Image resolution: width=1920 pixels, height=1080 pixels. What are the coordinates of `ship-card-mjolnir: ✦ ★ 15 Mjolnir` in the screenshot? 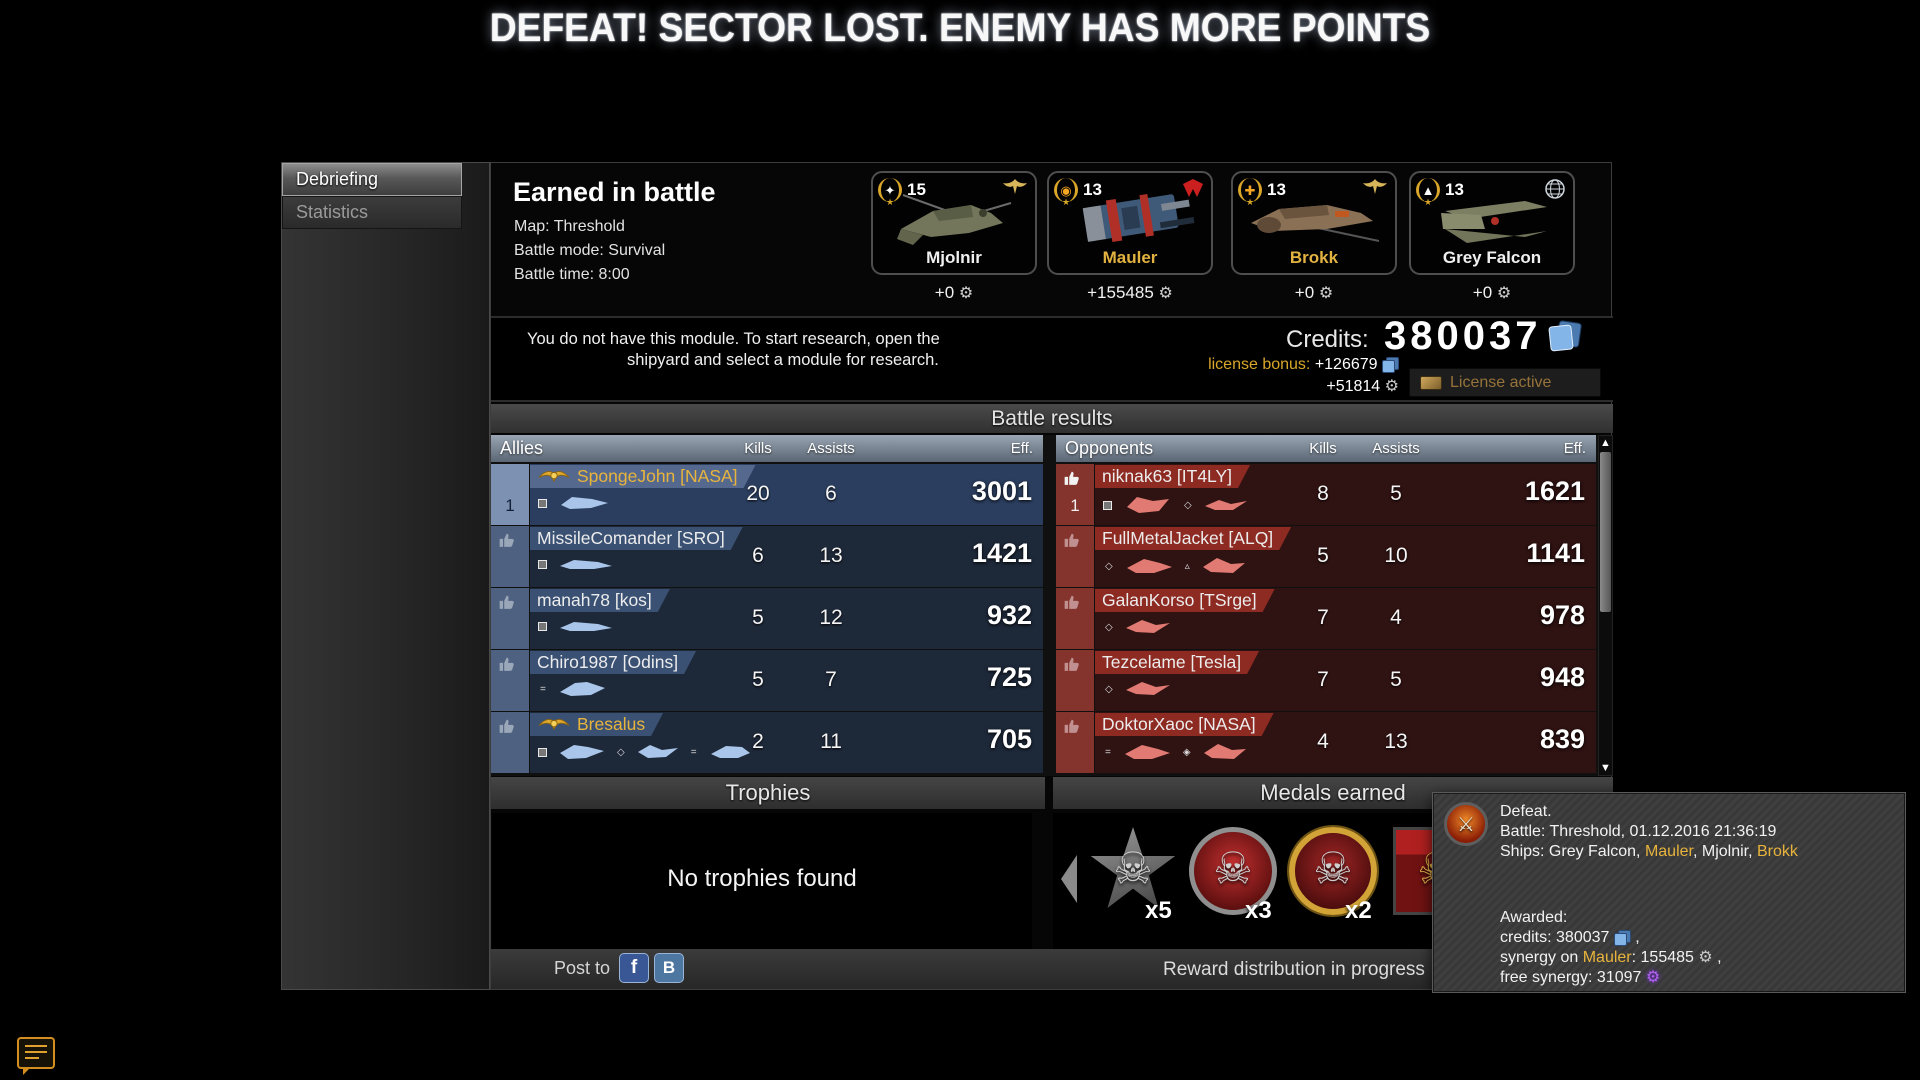 It's located at (954, 223).